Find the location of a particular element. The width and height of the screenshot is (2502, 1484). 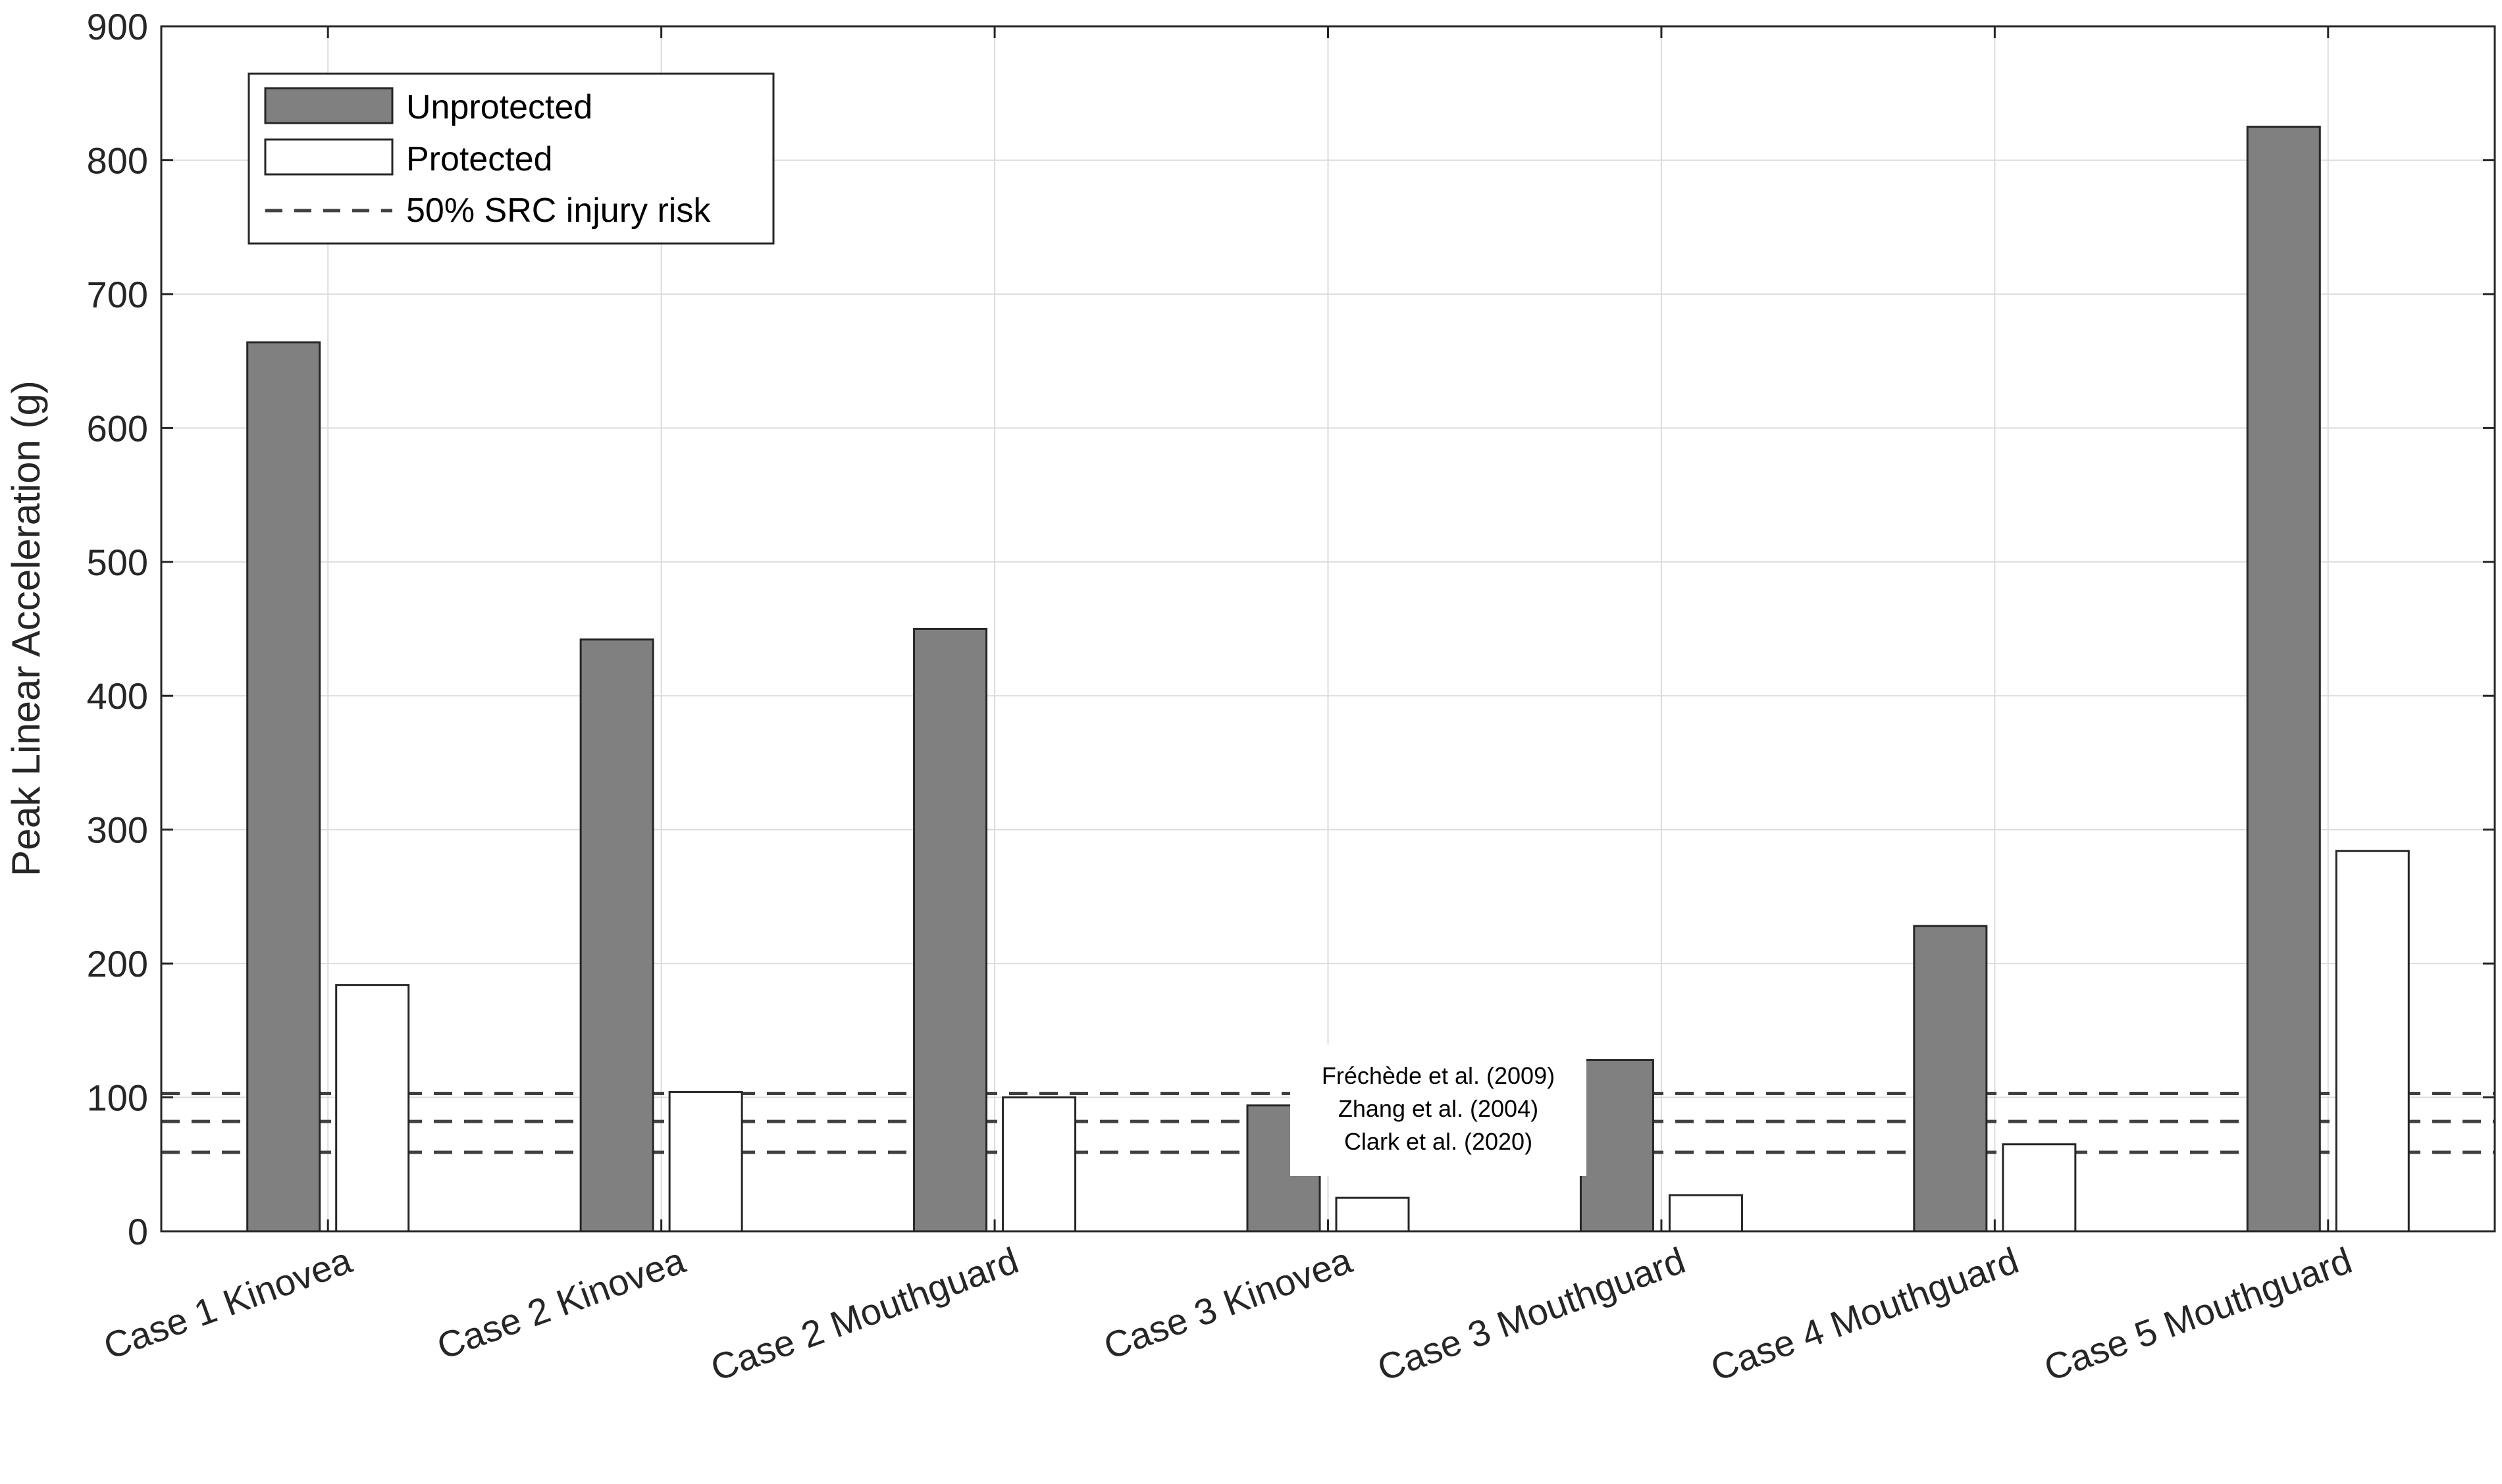

annotation-box is located at coordinates (1438, 1110).